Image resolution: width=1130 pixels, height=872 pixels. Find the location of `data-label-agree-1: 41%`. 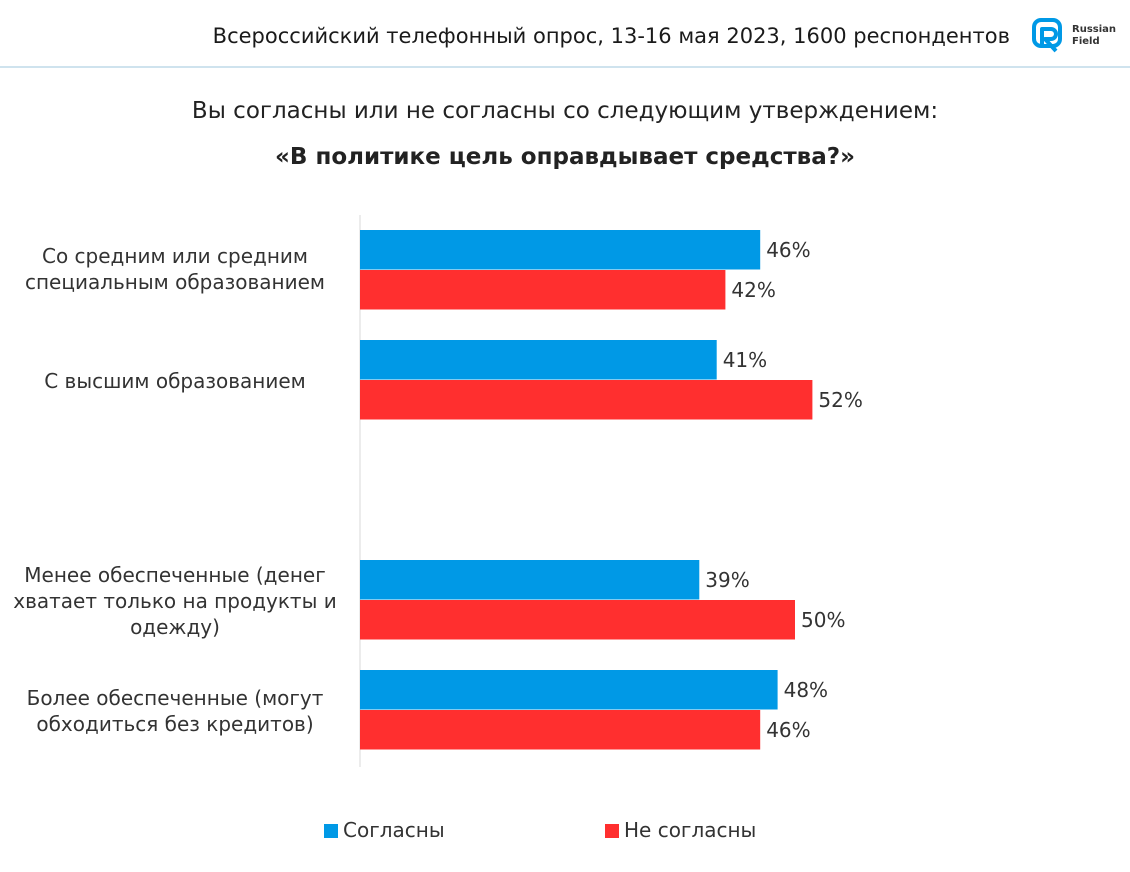

data-label-agree-1: 41% is located at coordinates (745, 360).